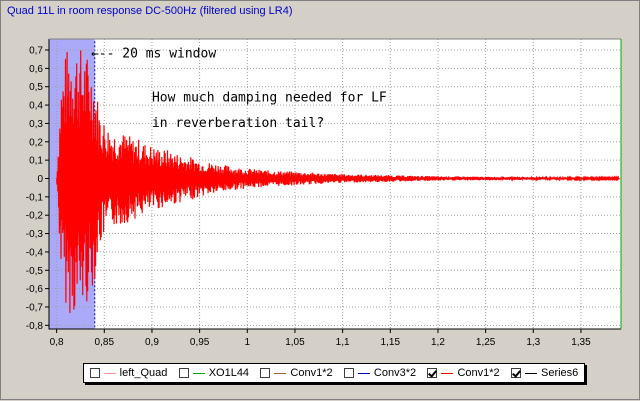 This screenshot has width=640, height=401. Describe the element at coordinates (36, 106) in the screenshot. I see `y-tick-label: 0,4` at that location.